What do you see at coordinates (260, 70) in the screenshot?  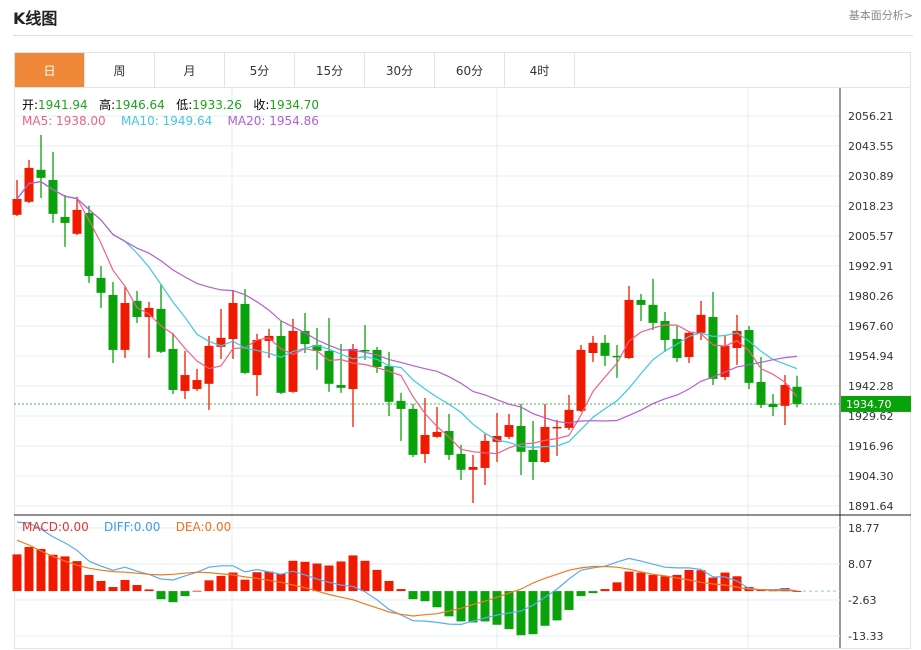 I see `tab-5min: 5分` at bounding box center [260, 70].